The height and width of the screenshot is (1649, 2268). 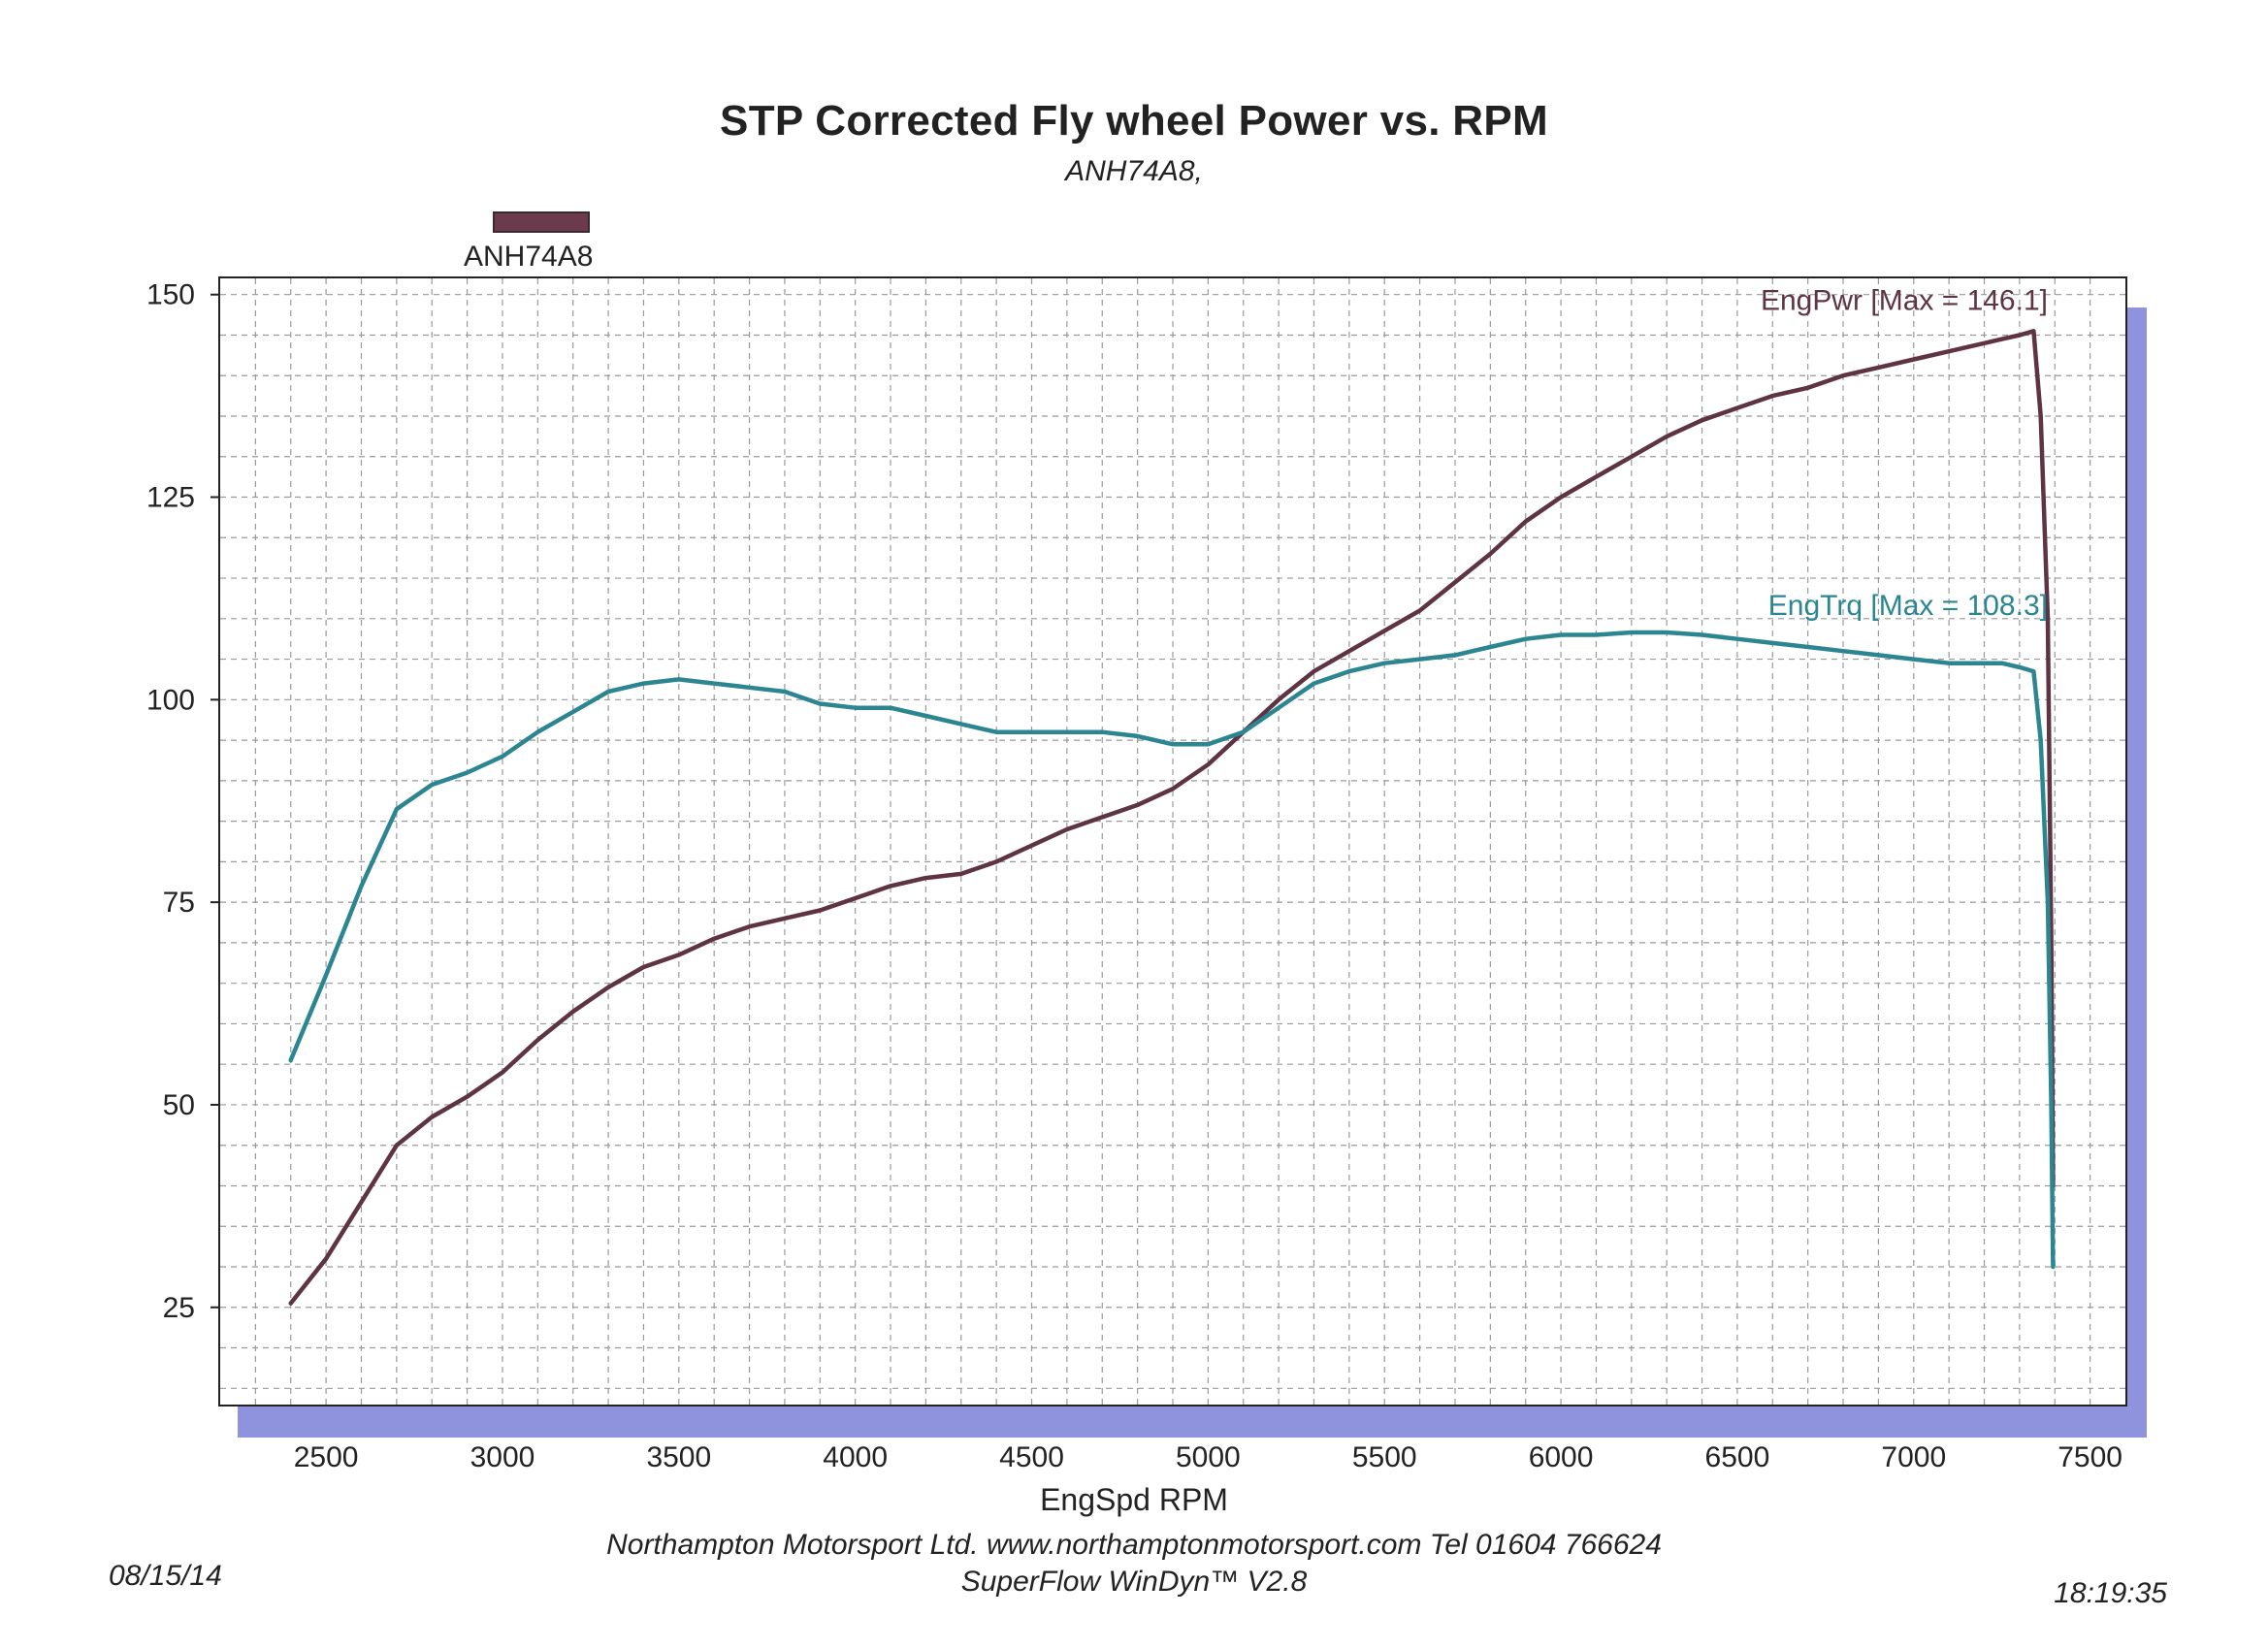 I want to click on x-tick-label: 5500, so click(x=1384, y=1457).